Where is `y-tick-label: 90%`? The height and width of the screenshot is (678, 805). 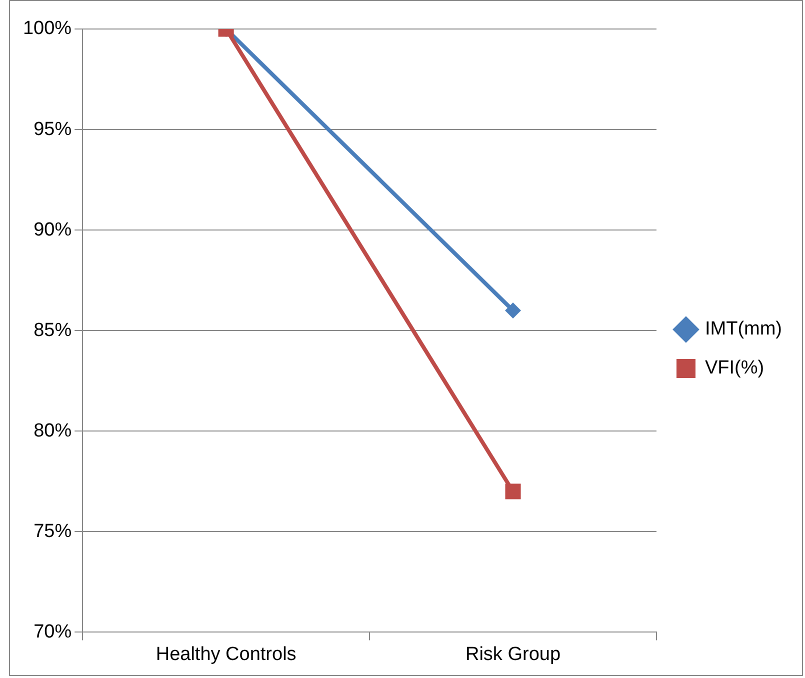
y-tick-label: 90% is located at coordinates (53, 229).